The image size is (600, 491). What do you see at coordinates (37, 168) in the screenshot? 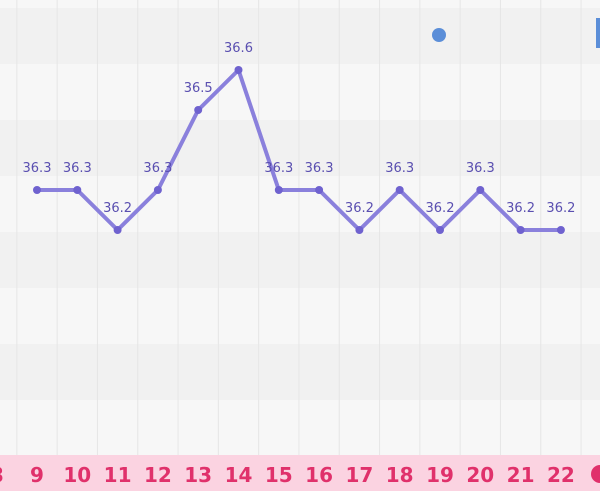
I see `data-label-9: 36.3` at bounding box center [37, 168].